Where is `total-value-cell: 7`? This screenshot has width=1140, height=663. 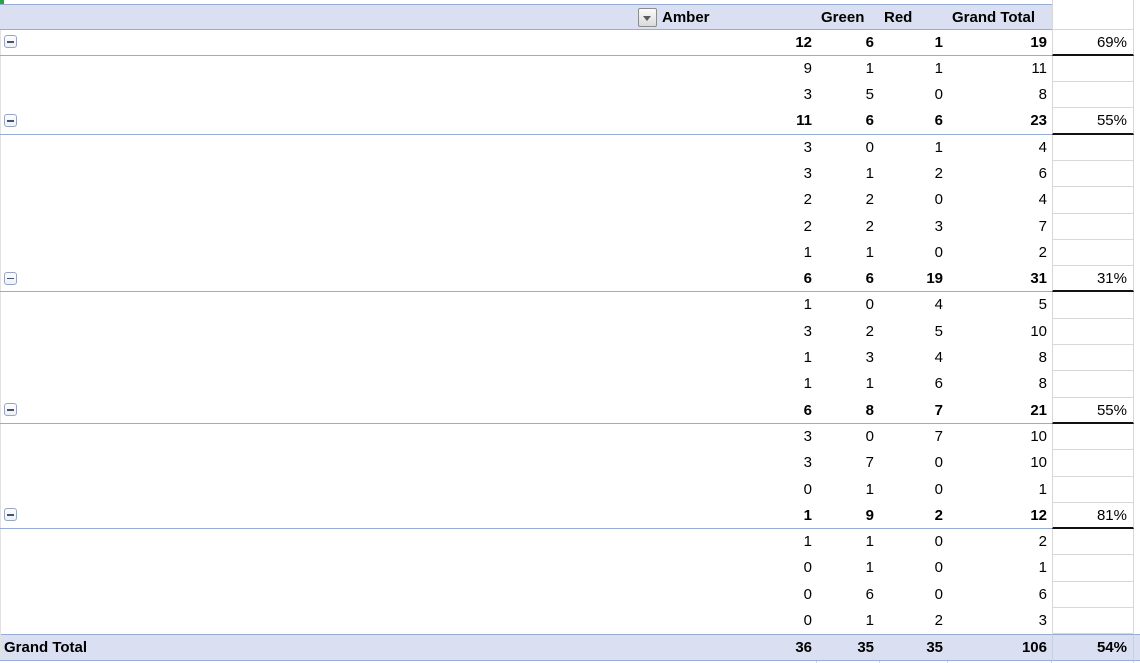 total-value-cell: 7 is located at coordinates (1042, 226).